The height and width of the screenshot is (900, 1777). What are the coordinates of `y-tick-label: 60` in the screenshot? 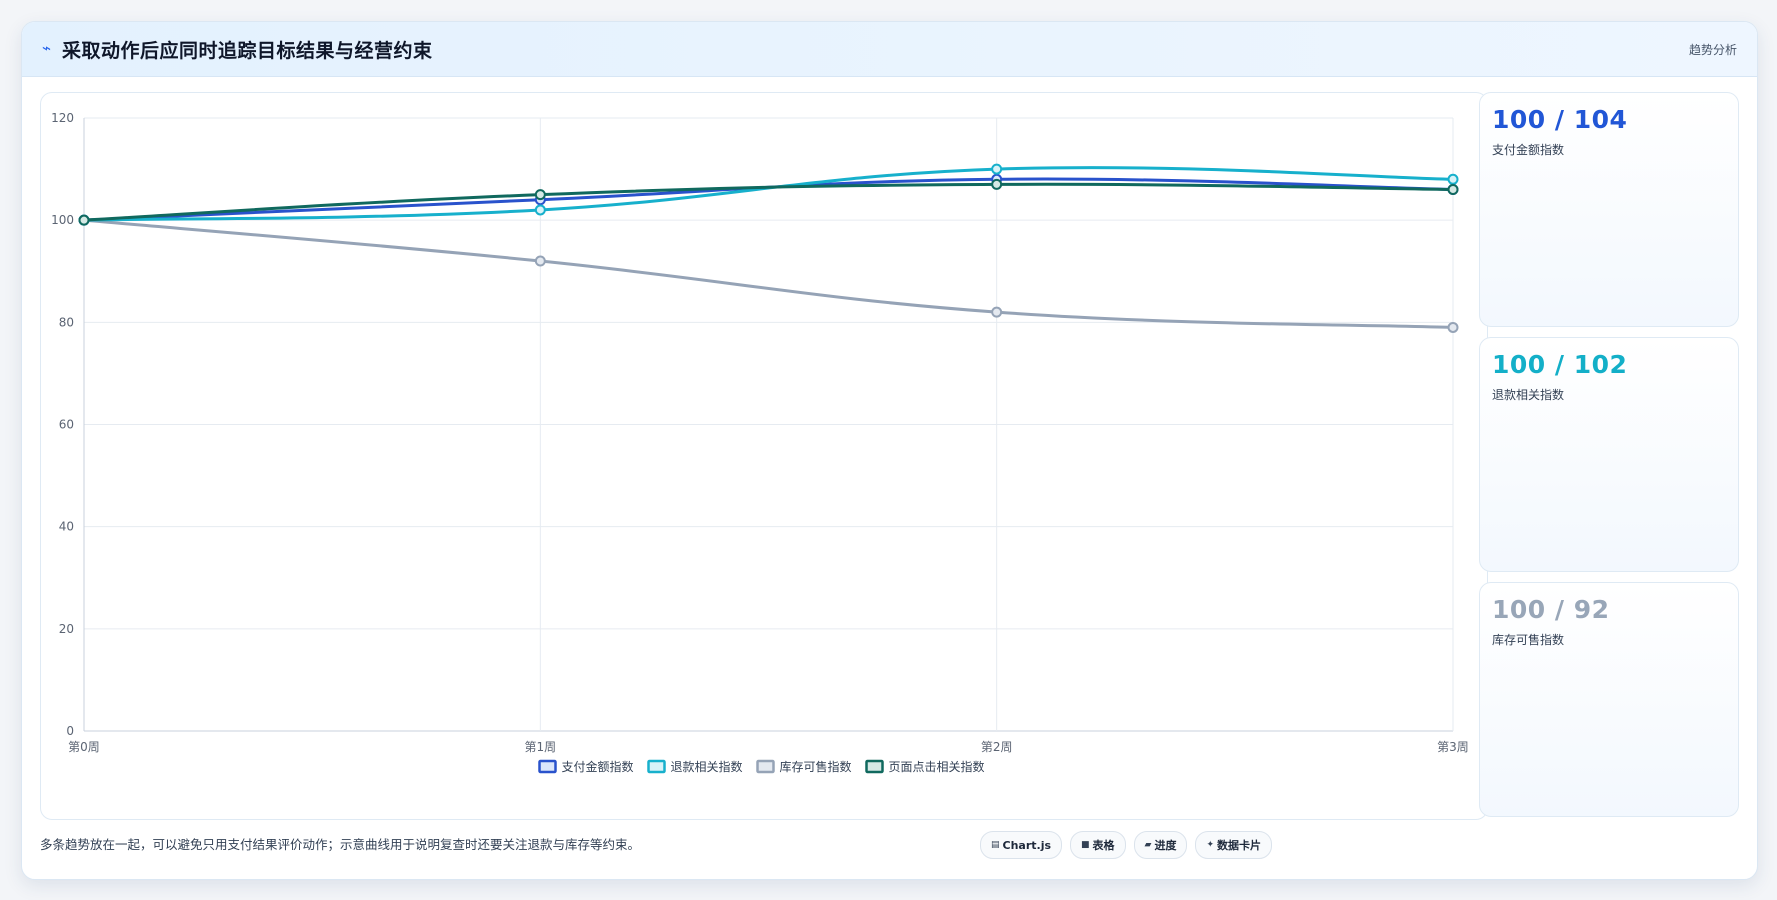 It's located at (66, 425).